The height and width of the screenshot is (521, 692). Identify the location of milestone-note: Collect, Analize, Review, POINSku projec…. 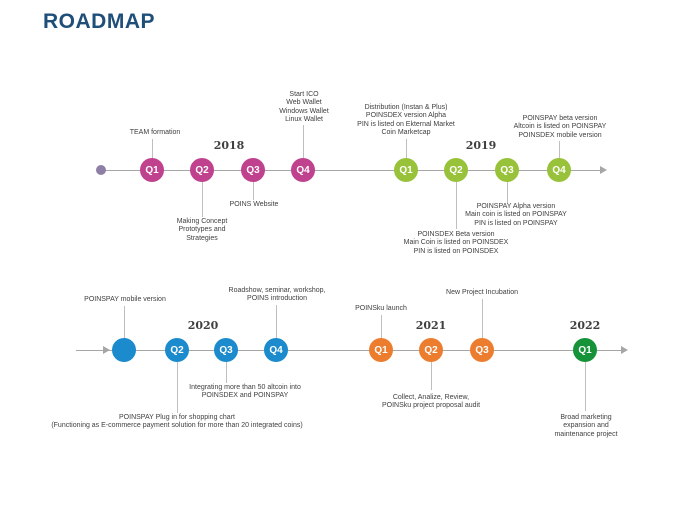
(431, 402).